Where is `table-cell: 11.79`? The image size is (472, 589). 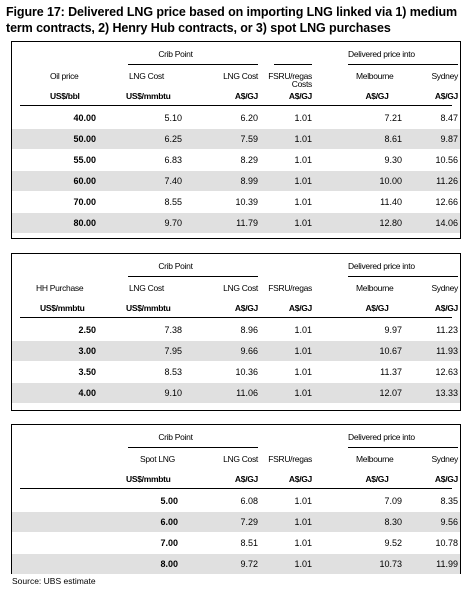
table-cell: 11.79 is located at coordinates (247, 223).